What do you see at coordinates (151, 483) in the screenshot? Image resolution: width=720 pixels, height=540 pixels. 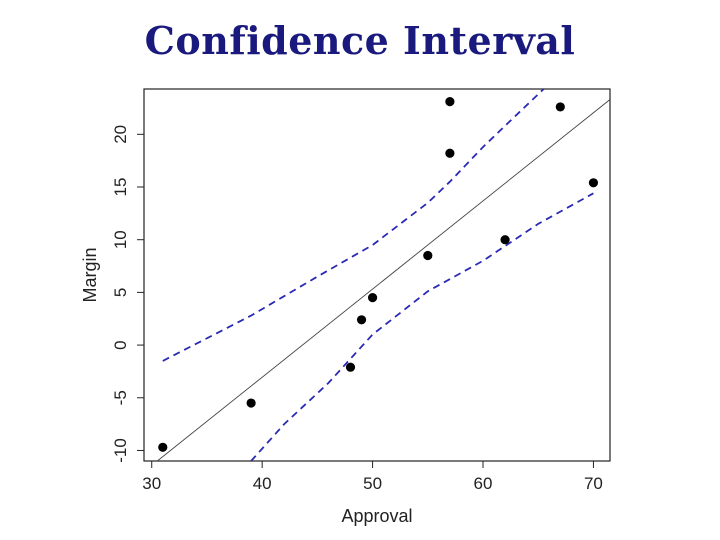 I see `x-tick-label: 30` at bounding box center [151, 483].